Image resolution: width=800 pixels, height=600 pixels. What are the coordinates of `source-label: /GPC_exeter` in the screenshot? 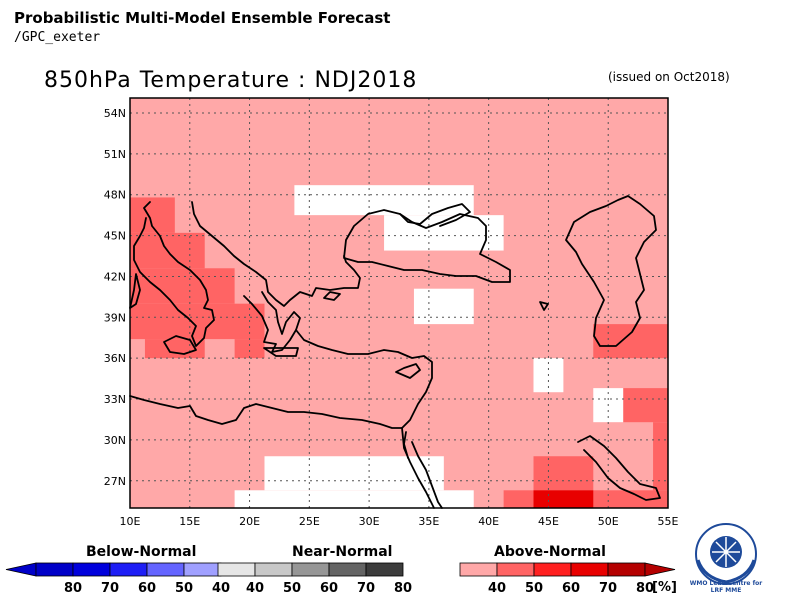 It's located at (57, 37).